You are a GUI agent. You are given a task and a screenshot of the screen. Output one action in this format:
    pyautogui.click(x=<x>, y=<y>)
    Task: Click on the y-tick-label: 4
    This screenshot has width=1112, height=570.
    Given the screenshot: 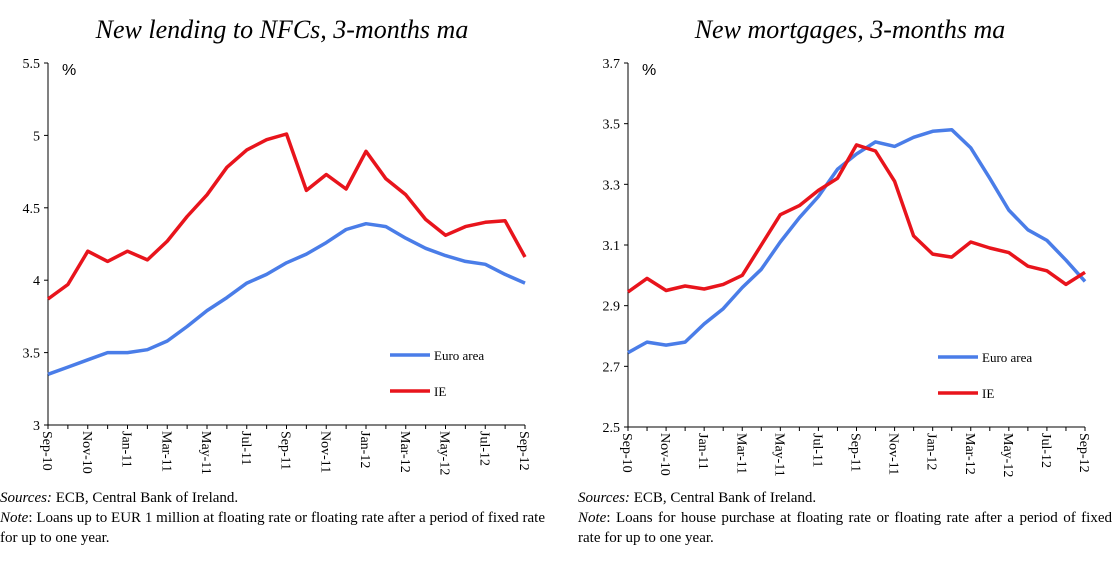 What is the action you would take?
    pyautogui.click(x=36, y=281)
    